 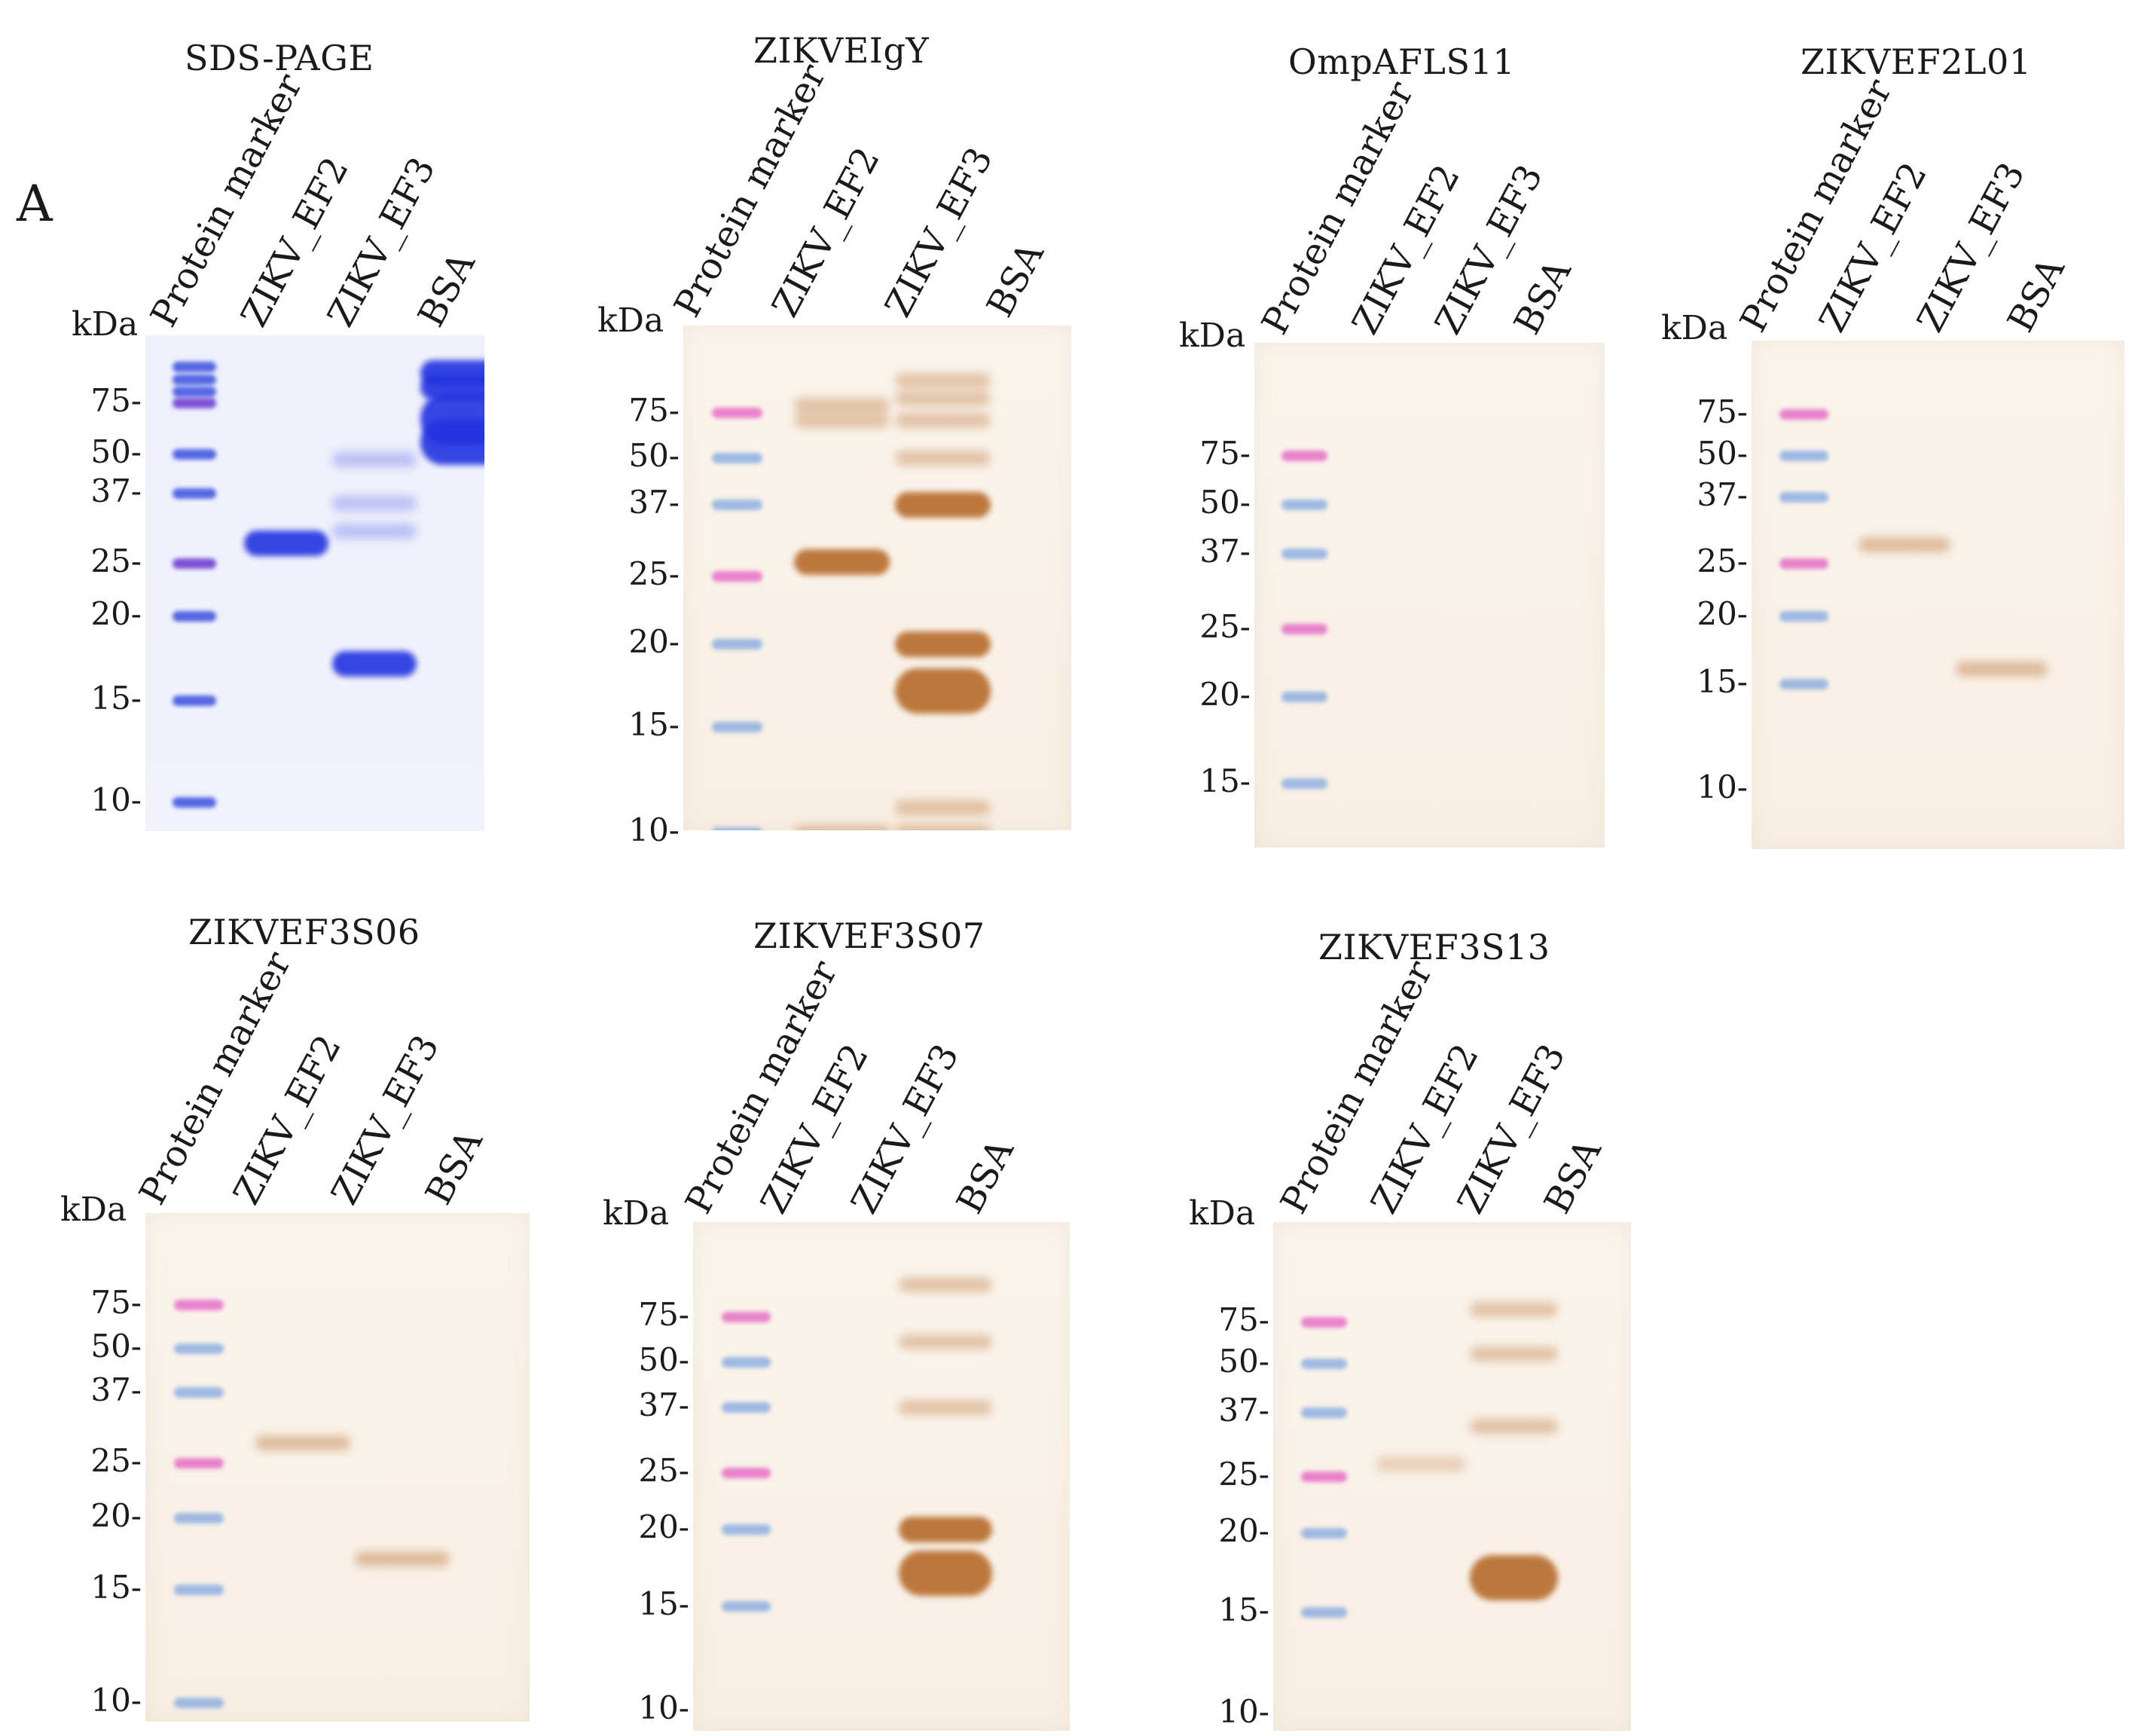 I want to click on panel-title: OmpAFLS11, so click(x=1402, y=61).